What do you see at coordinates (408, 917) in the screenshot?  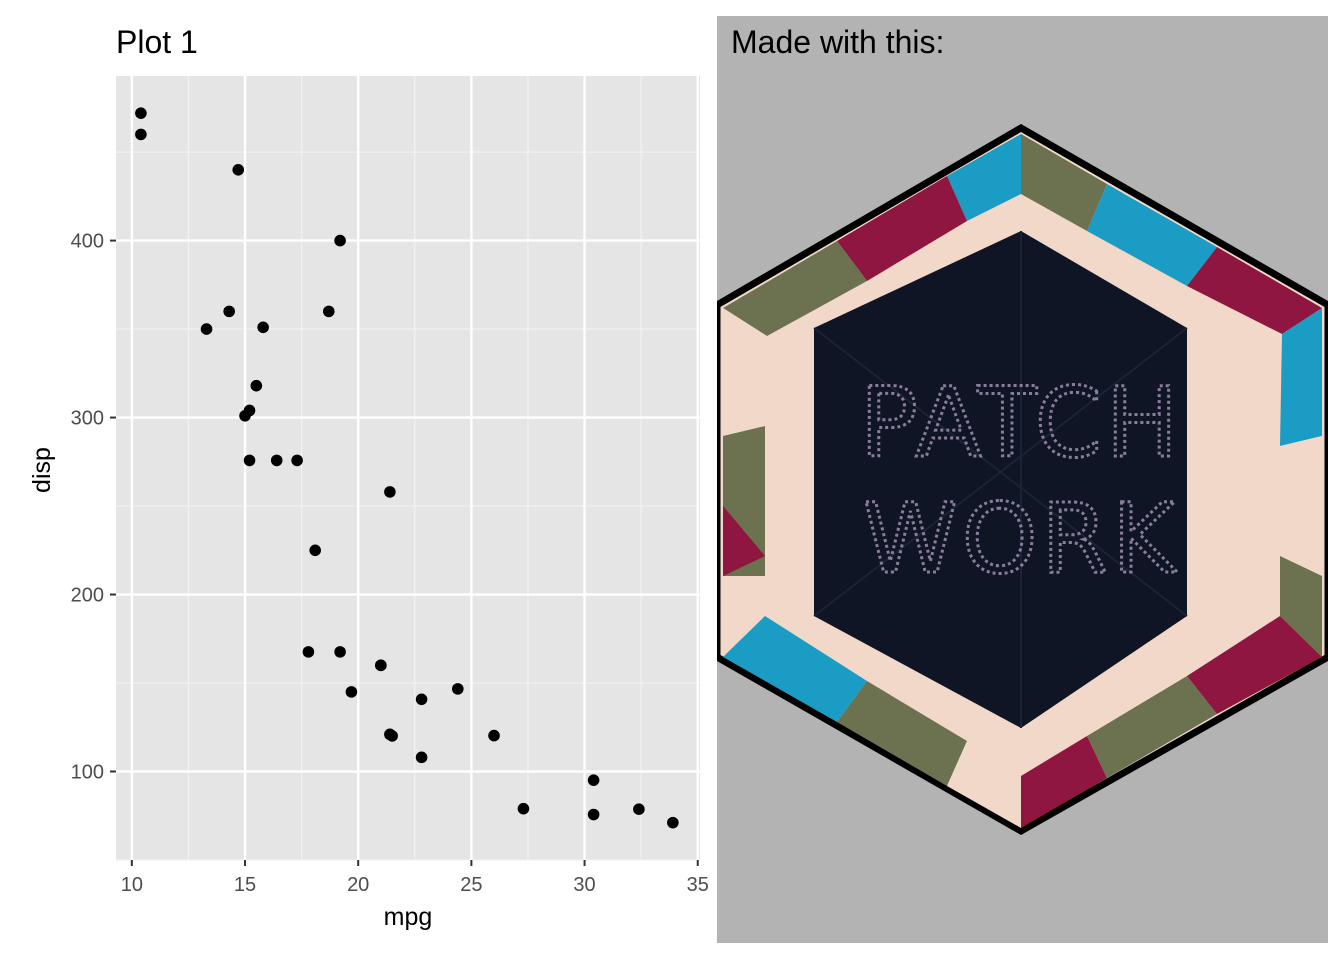 I see `x-axis-title: mpg` at bounding box center [408, 917].